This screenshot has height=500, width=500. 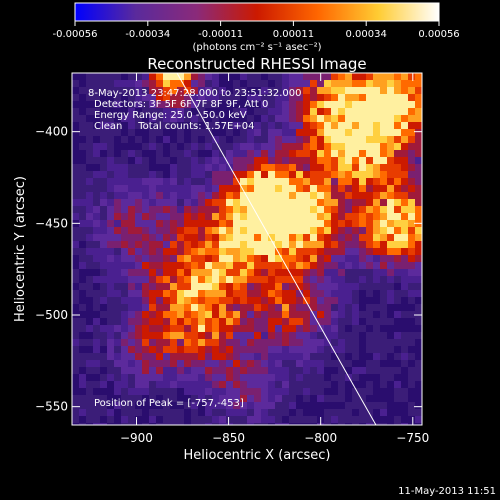 What do you see at coordinates (228, 438) in the screenshot?
I see `x-tick-label: −850` at bounding box center [228, 438].